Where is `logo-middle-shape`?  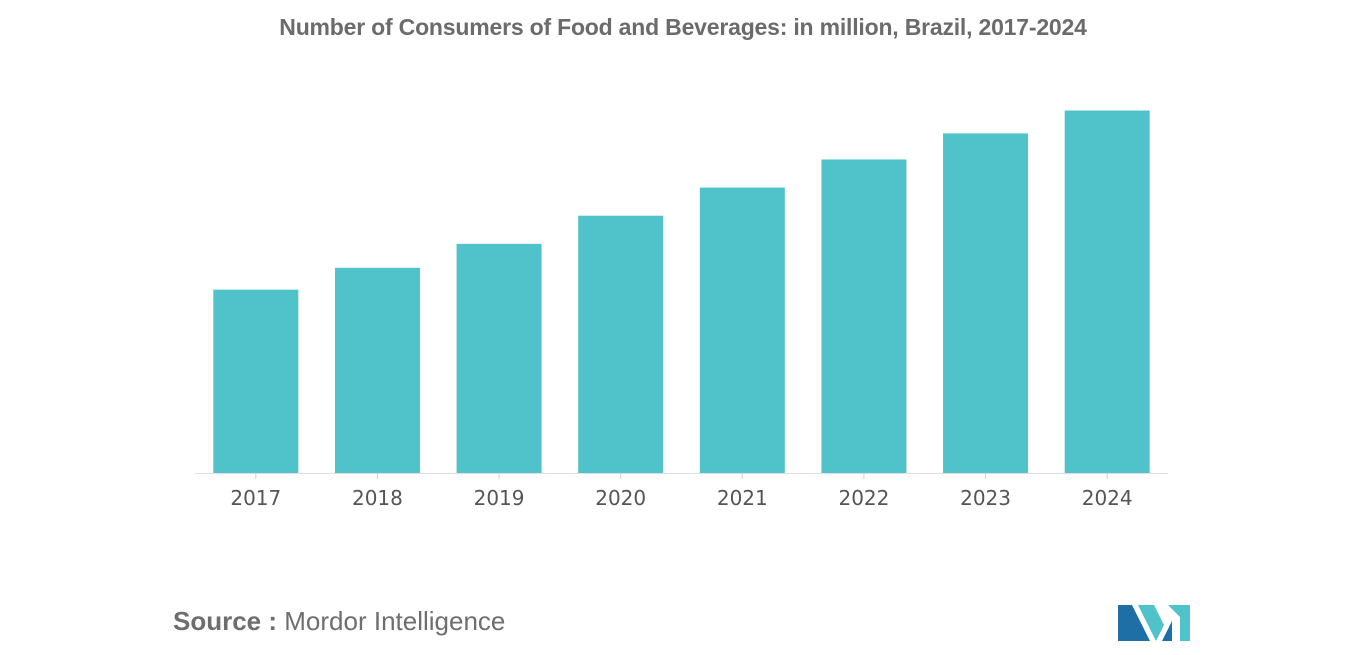
logo-middle-shape is located at coordinates (1151, 623).